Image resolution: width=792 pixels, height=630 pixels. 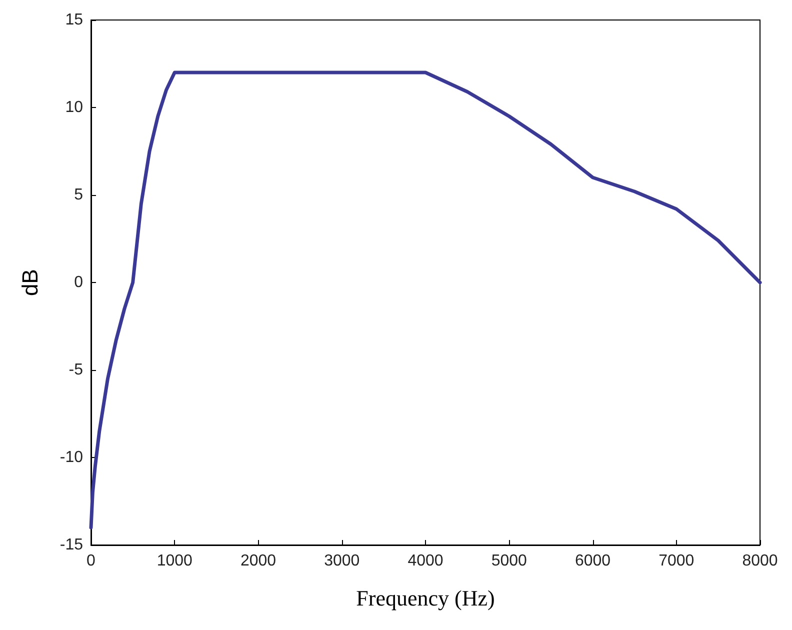 What do you see at coordinates (30, 282) in the screenshot?
I see `y-axis-title: dB` at bounding box center [30, 282].